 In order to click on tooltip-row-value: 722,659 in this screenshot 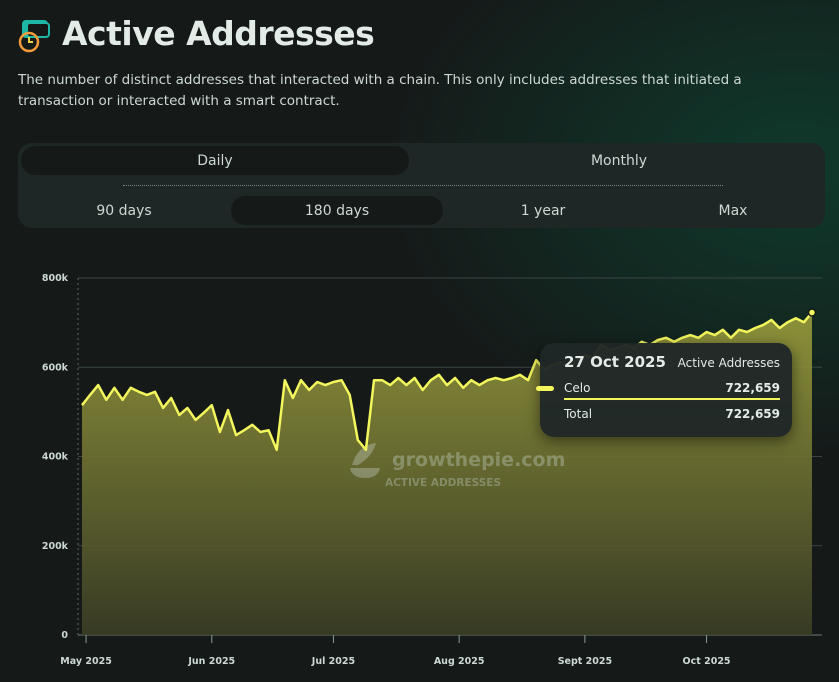, I will do `click(752, 388)`.